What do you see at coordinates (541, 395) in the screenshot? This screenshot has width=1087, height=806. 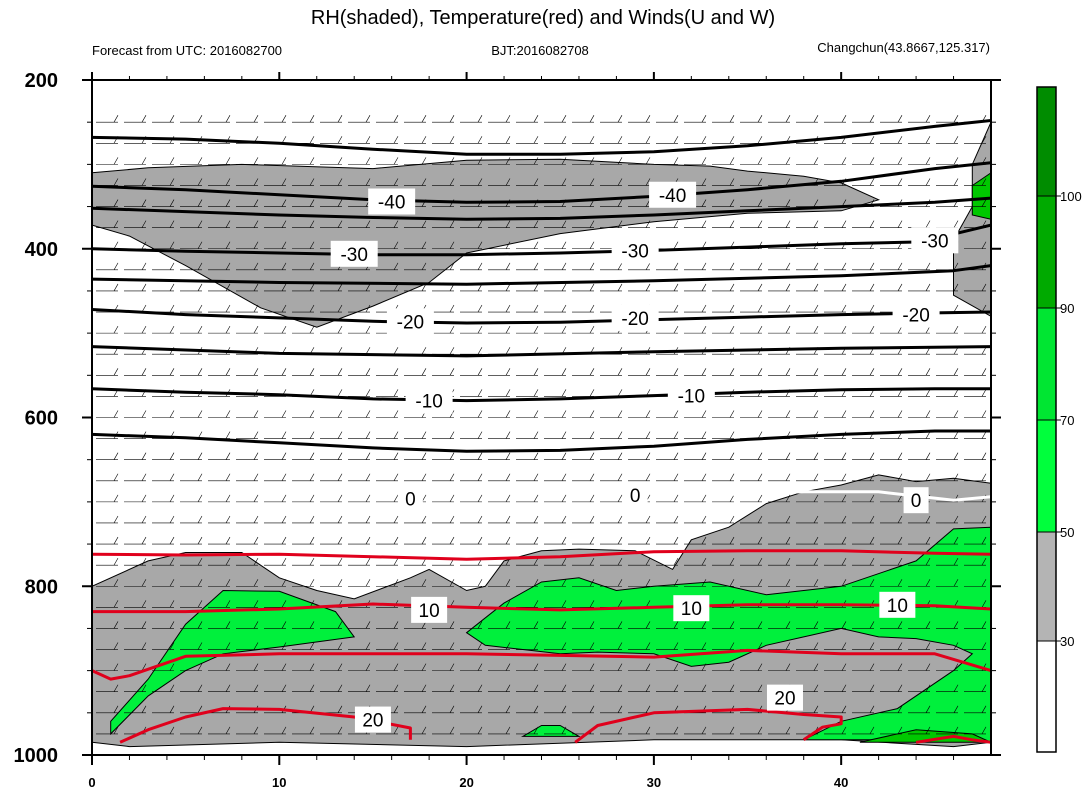 I see `isotherm--10` at bounding box center [541, 395].